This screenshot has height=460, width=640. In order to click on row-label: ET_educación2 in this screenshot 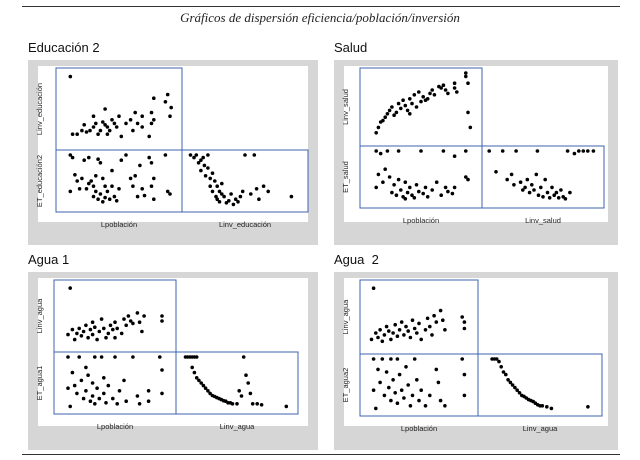, I will do `click(39, 181)`.